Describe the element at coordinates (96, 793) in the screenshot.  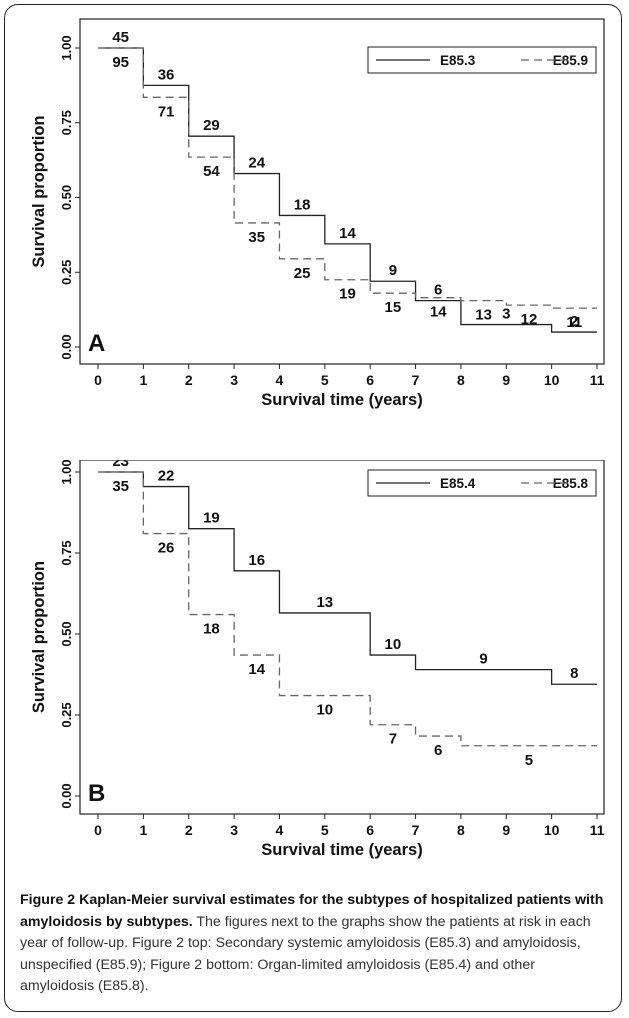
I see `panel-label: B` at that location.